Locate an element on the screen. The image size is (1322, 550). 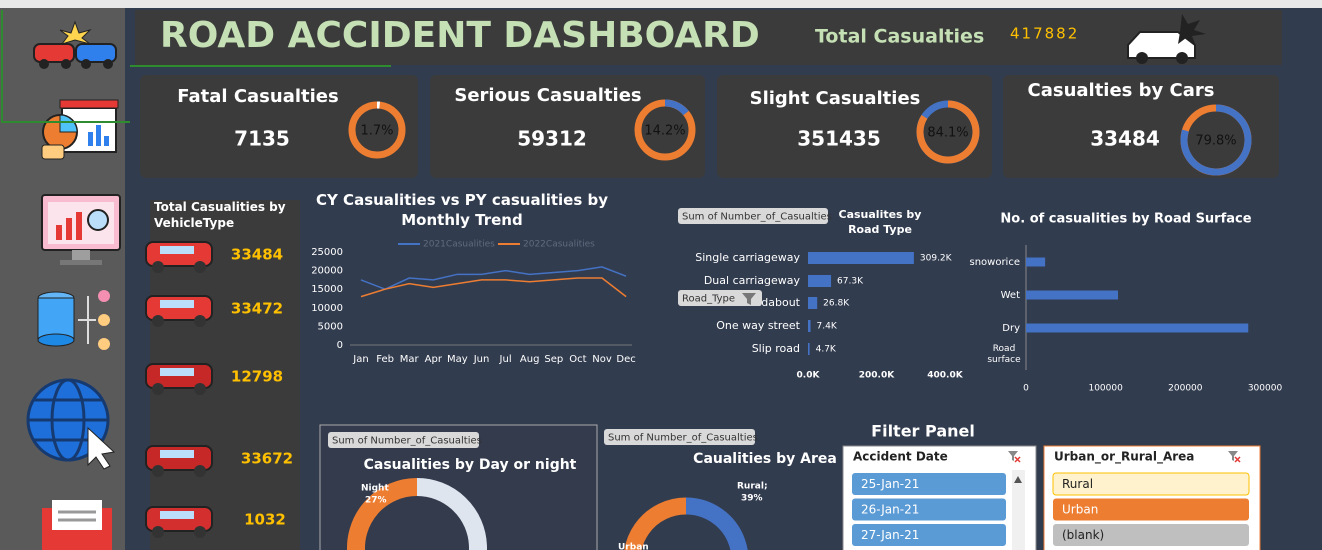
kpi-title: Fatal Casualties is located at coordinates (257, 96).